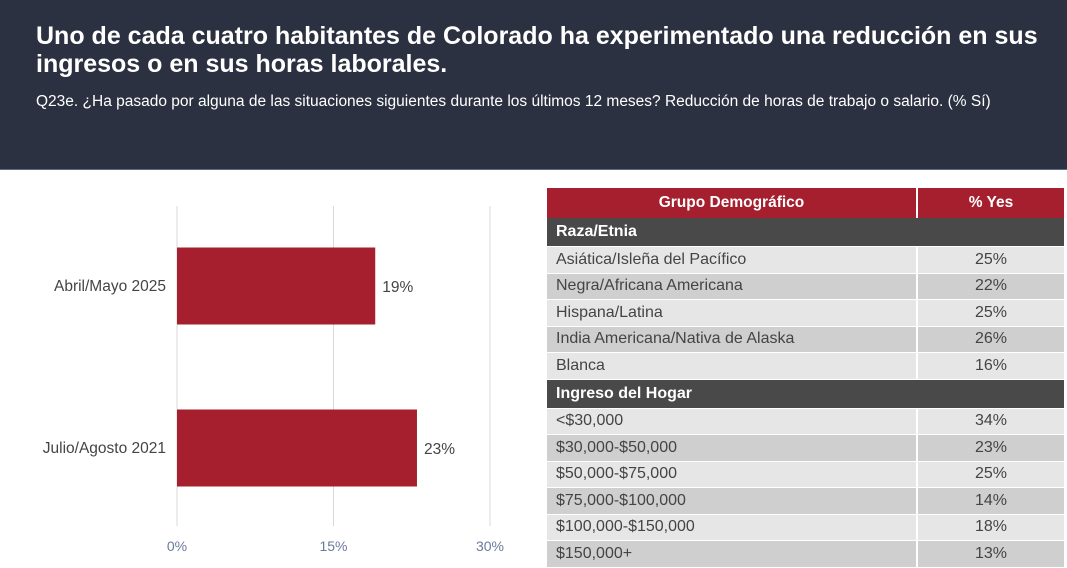  I want to click on table-row: $75,000-$100,000 14%, so click(805, 501).